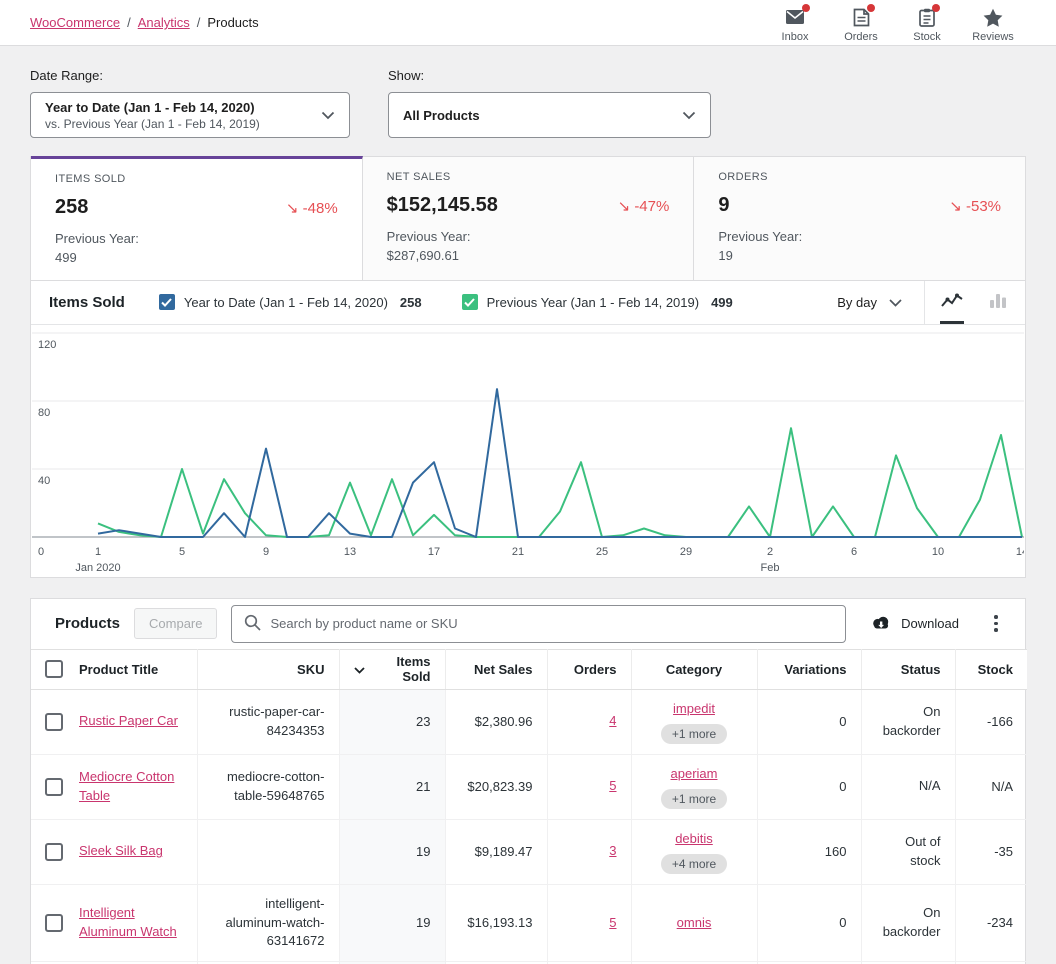  I want to click on breadcrumb-woocommerce-link: WooCommerce, so click(75, 22).